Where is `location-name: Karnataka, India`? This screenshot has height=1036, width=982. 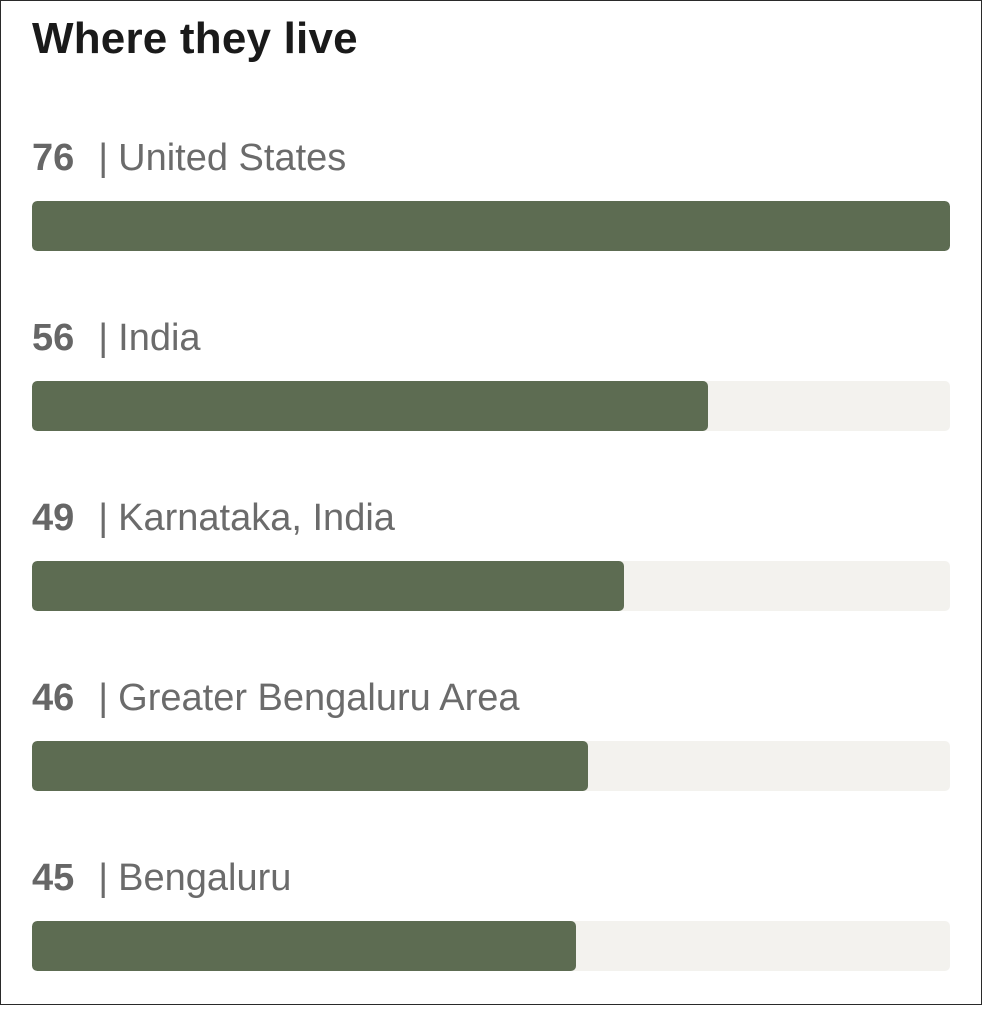
location-name: Karnataka, India is located at coordinates (256, 518).